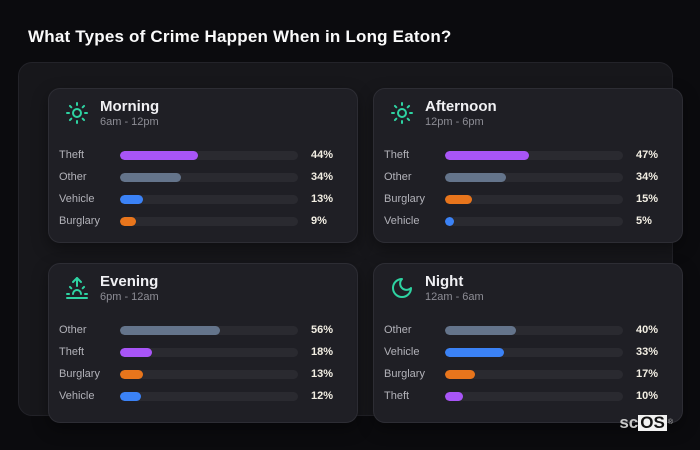 The image size is (700, 450). Describe the element at coordinates (647, 155) in the screenshot. I see `bar-value: 47%` at that location.